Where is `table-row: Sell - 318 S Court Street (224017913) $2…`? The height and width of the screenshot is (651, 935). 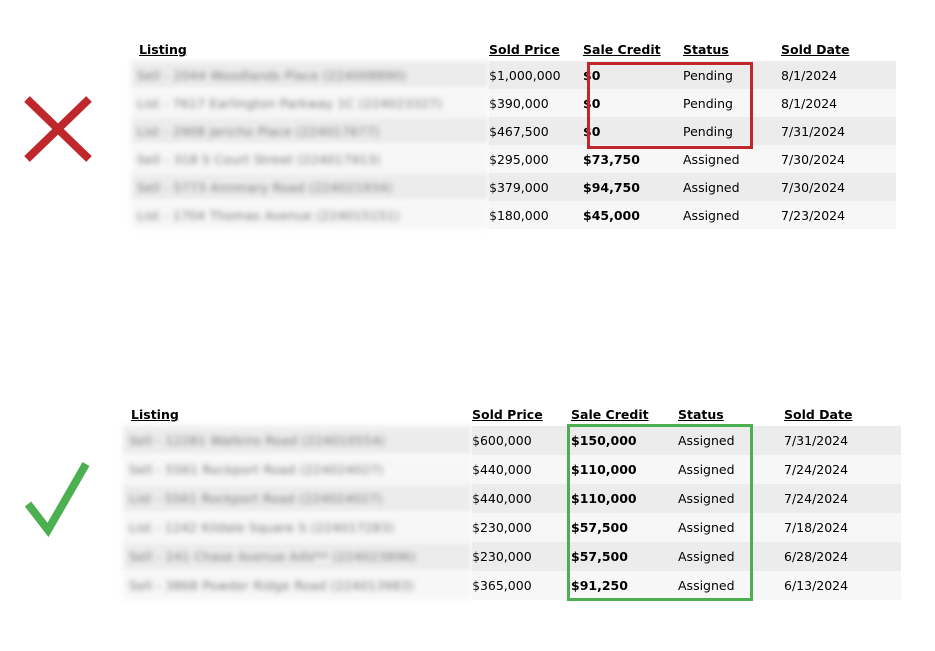
table-row: Sell - 318 S Court Street (224017913) $2… is located at coordinates (513, 159).